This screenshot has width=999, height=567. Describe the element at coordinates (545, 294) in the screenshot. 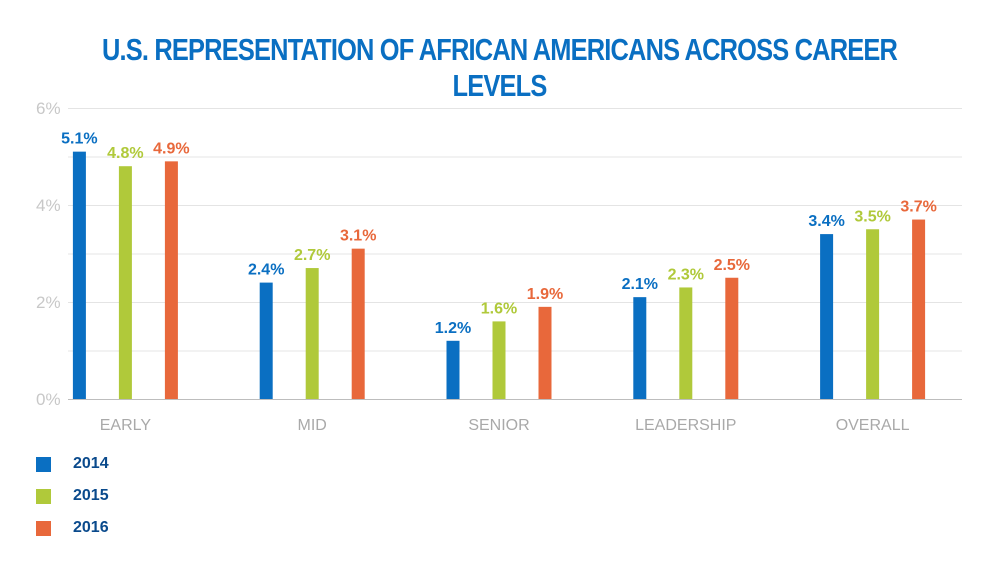

I see `data-label: 1.9%` at that location.